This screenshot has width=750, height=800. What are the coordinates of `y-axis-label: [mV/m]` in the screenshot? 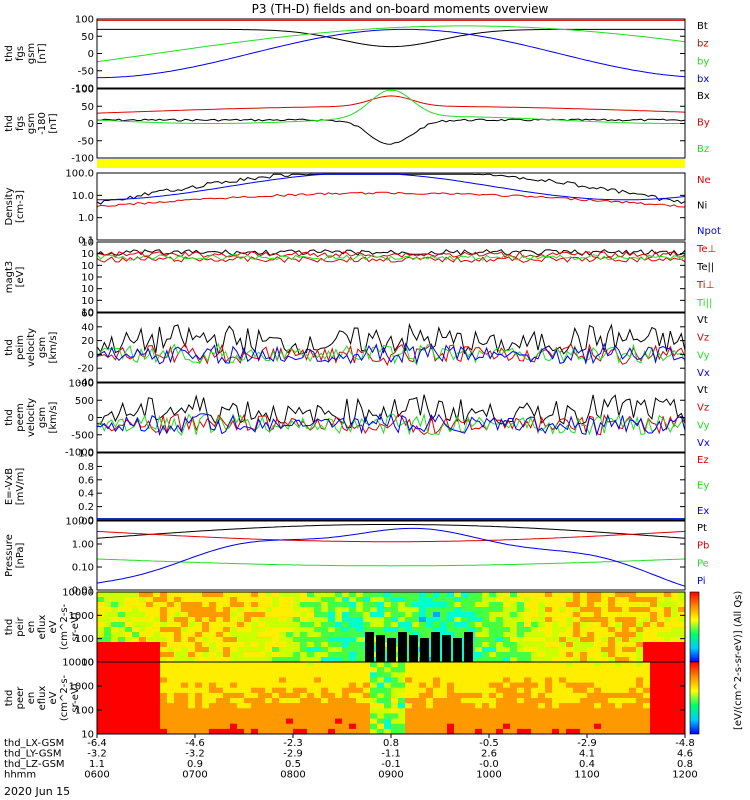 It's located at (20, 487).